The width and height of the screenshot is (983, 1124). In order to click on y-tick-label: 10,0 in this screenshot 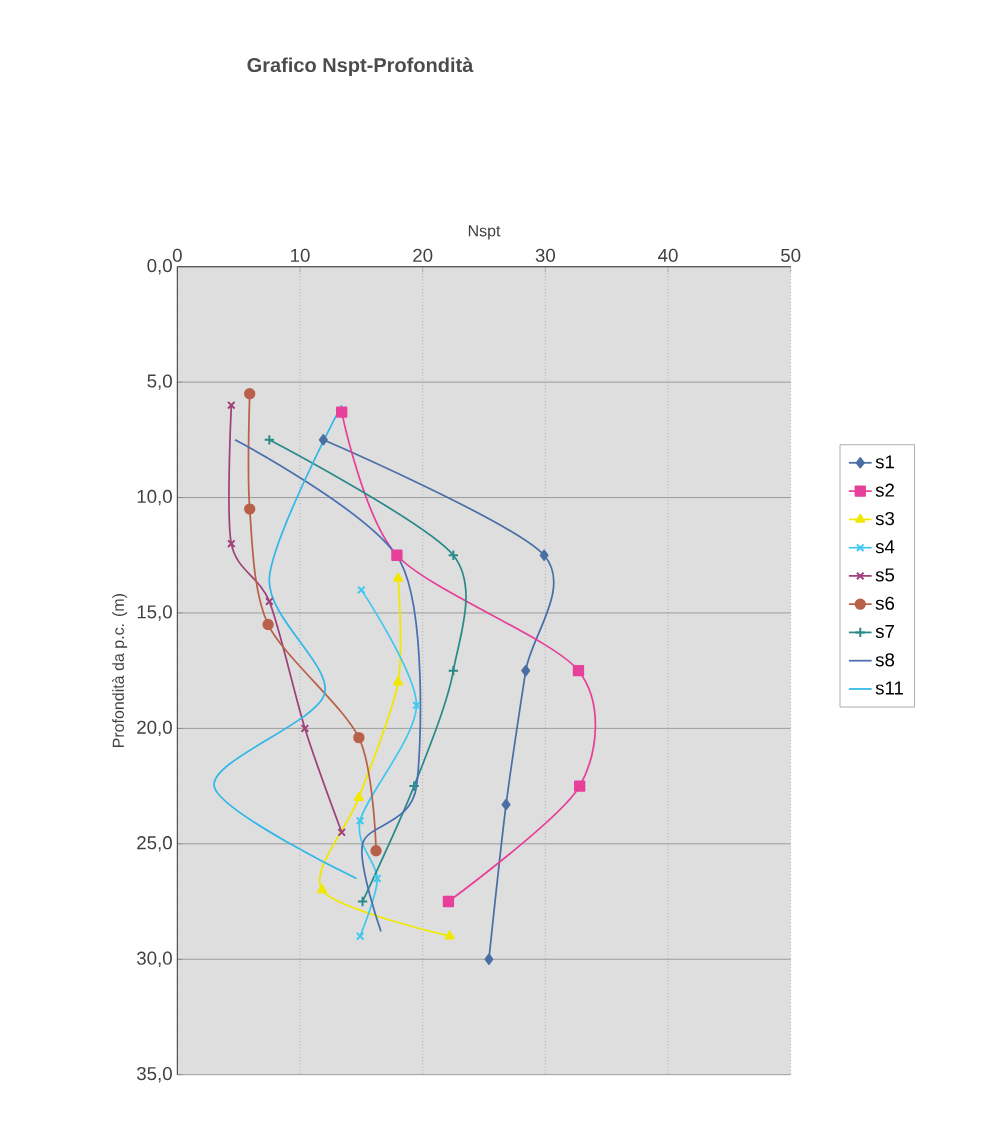, I will do `click(155, 497)`.